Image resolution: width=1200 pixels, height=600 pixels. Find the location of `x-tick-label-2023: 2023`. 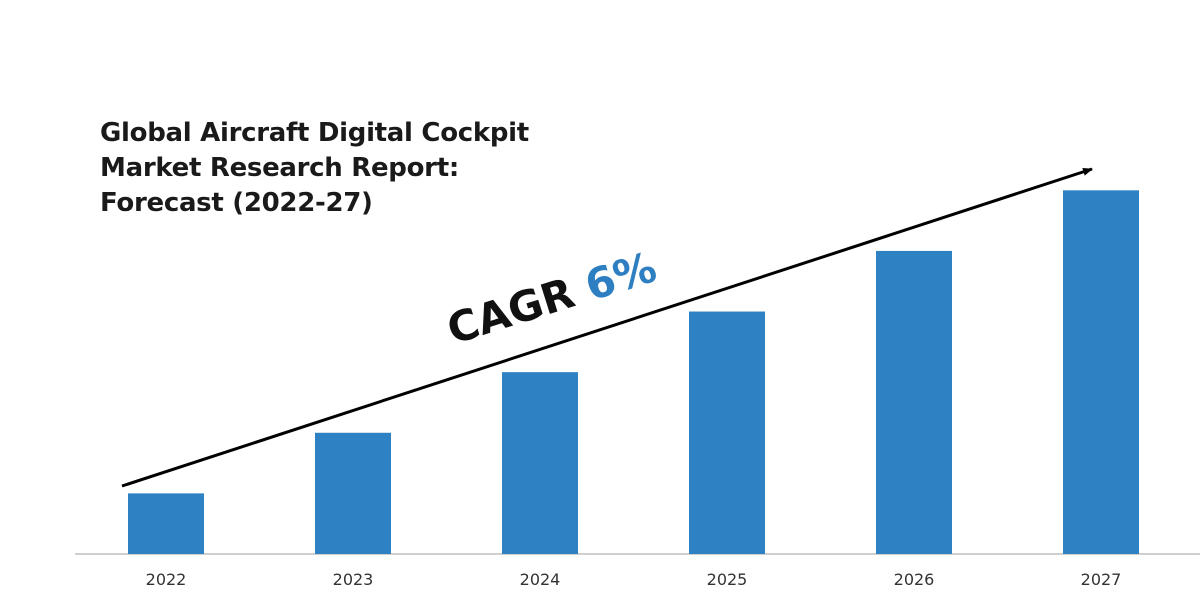

x-tick-label-2023: 2023 is located at coordinates (353, 579).